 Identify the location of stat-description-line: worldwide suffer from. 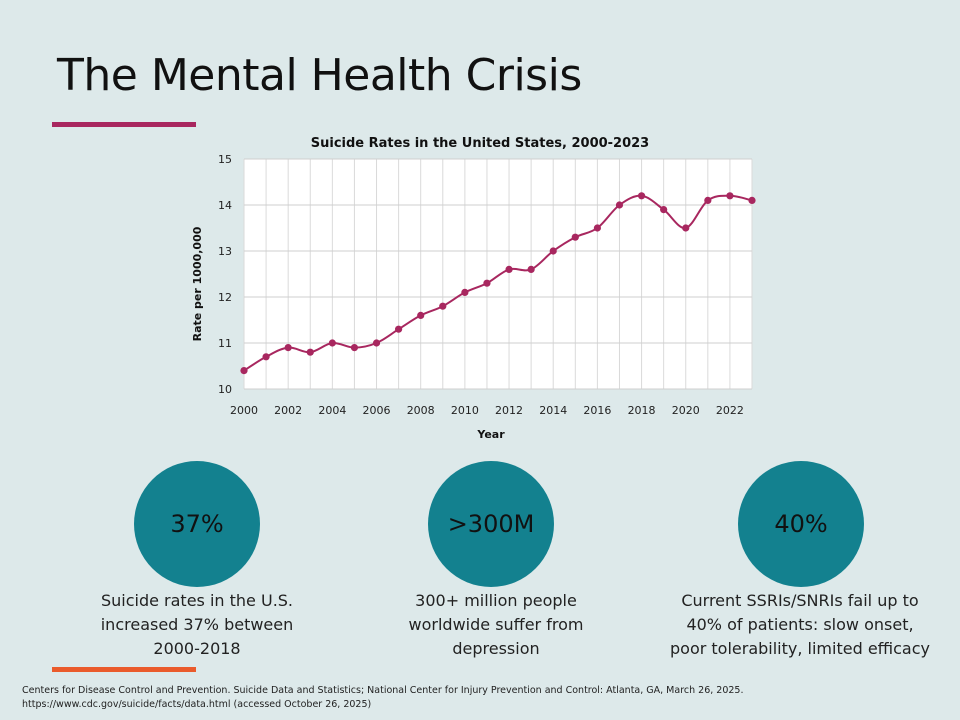
(496, 624).